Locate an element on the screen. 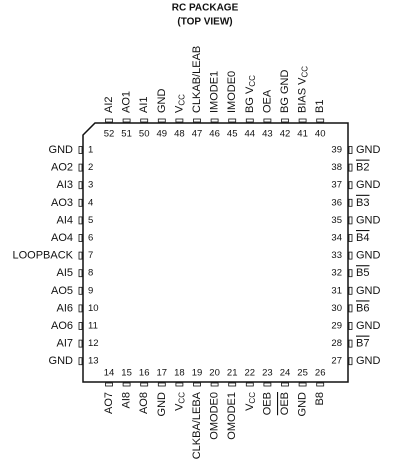 The width and height of the screenshot is (409, 473). pin-number: 31 is located at coordinates (336, 290).